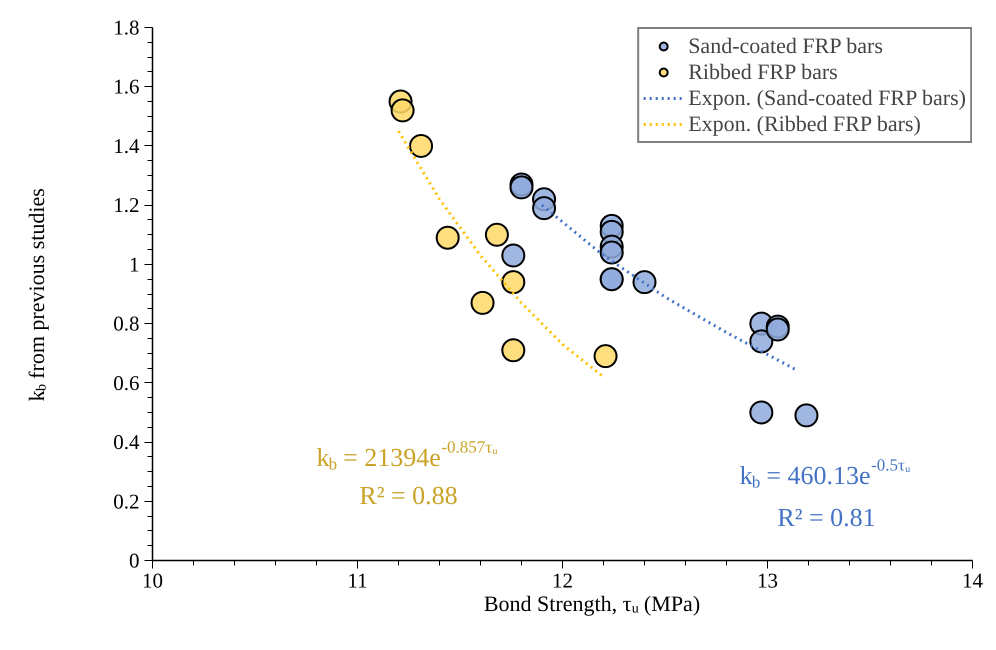 Image resolution: width=996 pixels, height=650 pixels. What do you see at coordinates (152, 580) in the screenshot?
I see `x-tick-label: 10` at bounding box center [152, 580].